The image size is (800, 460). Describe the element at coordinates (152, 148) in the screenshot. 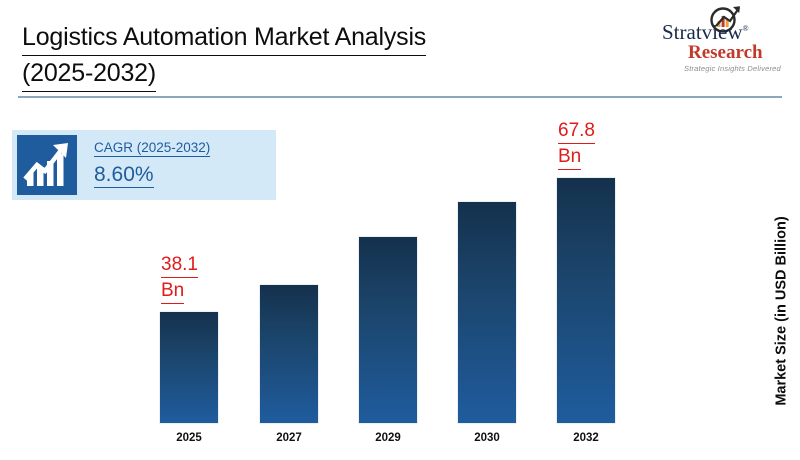

I see `cagr-label: CAGR (2025-2032)` at that location.